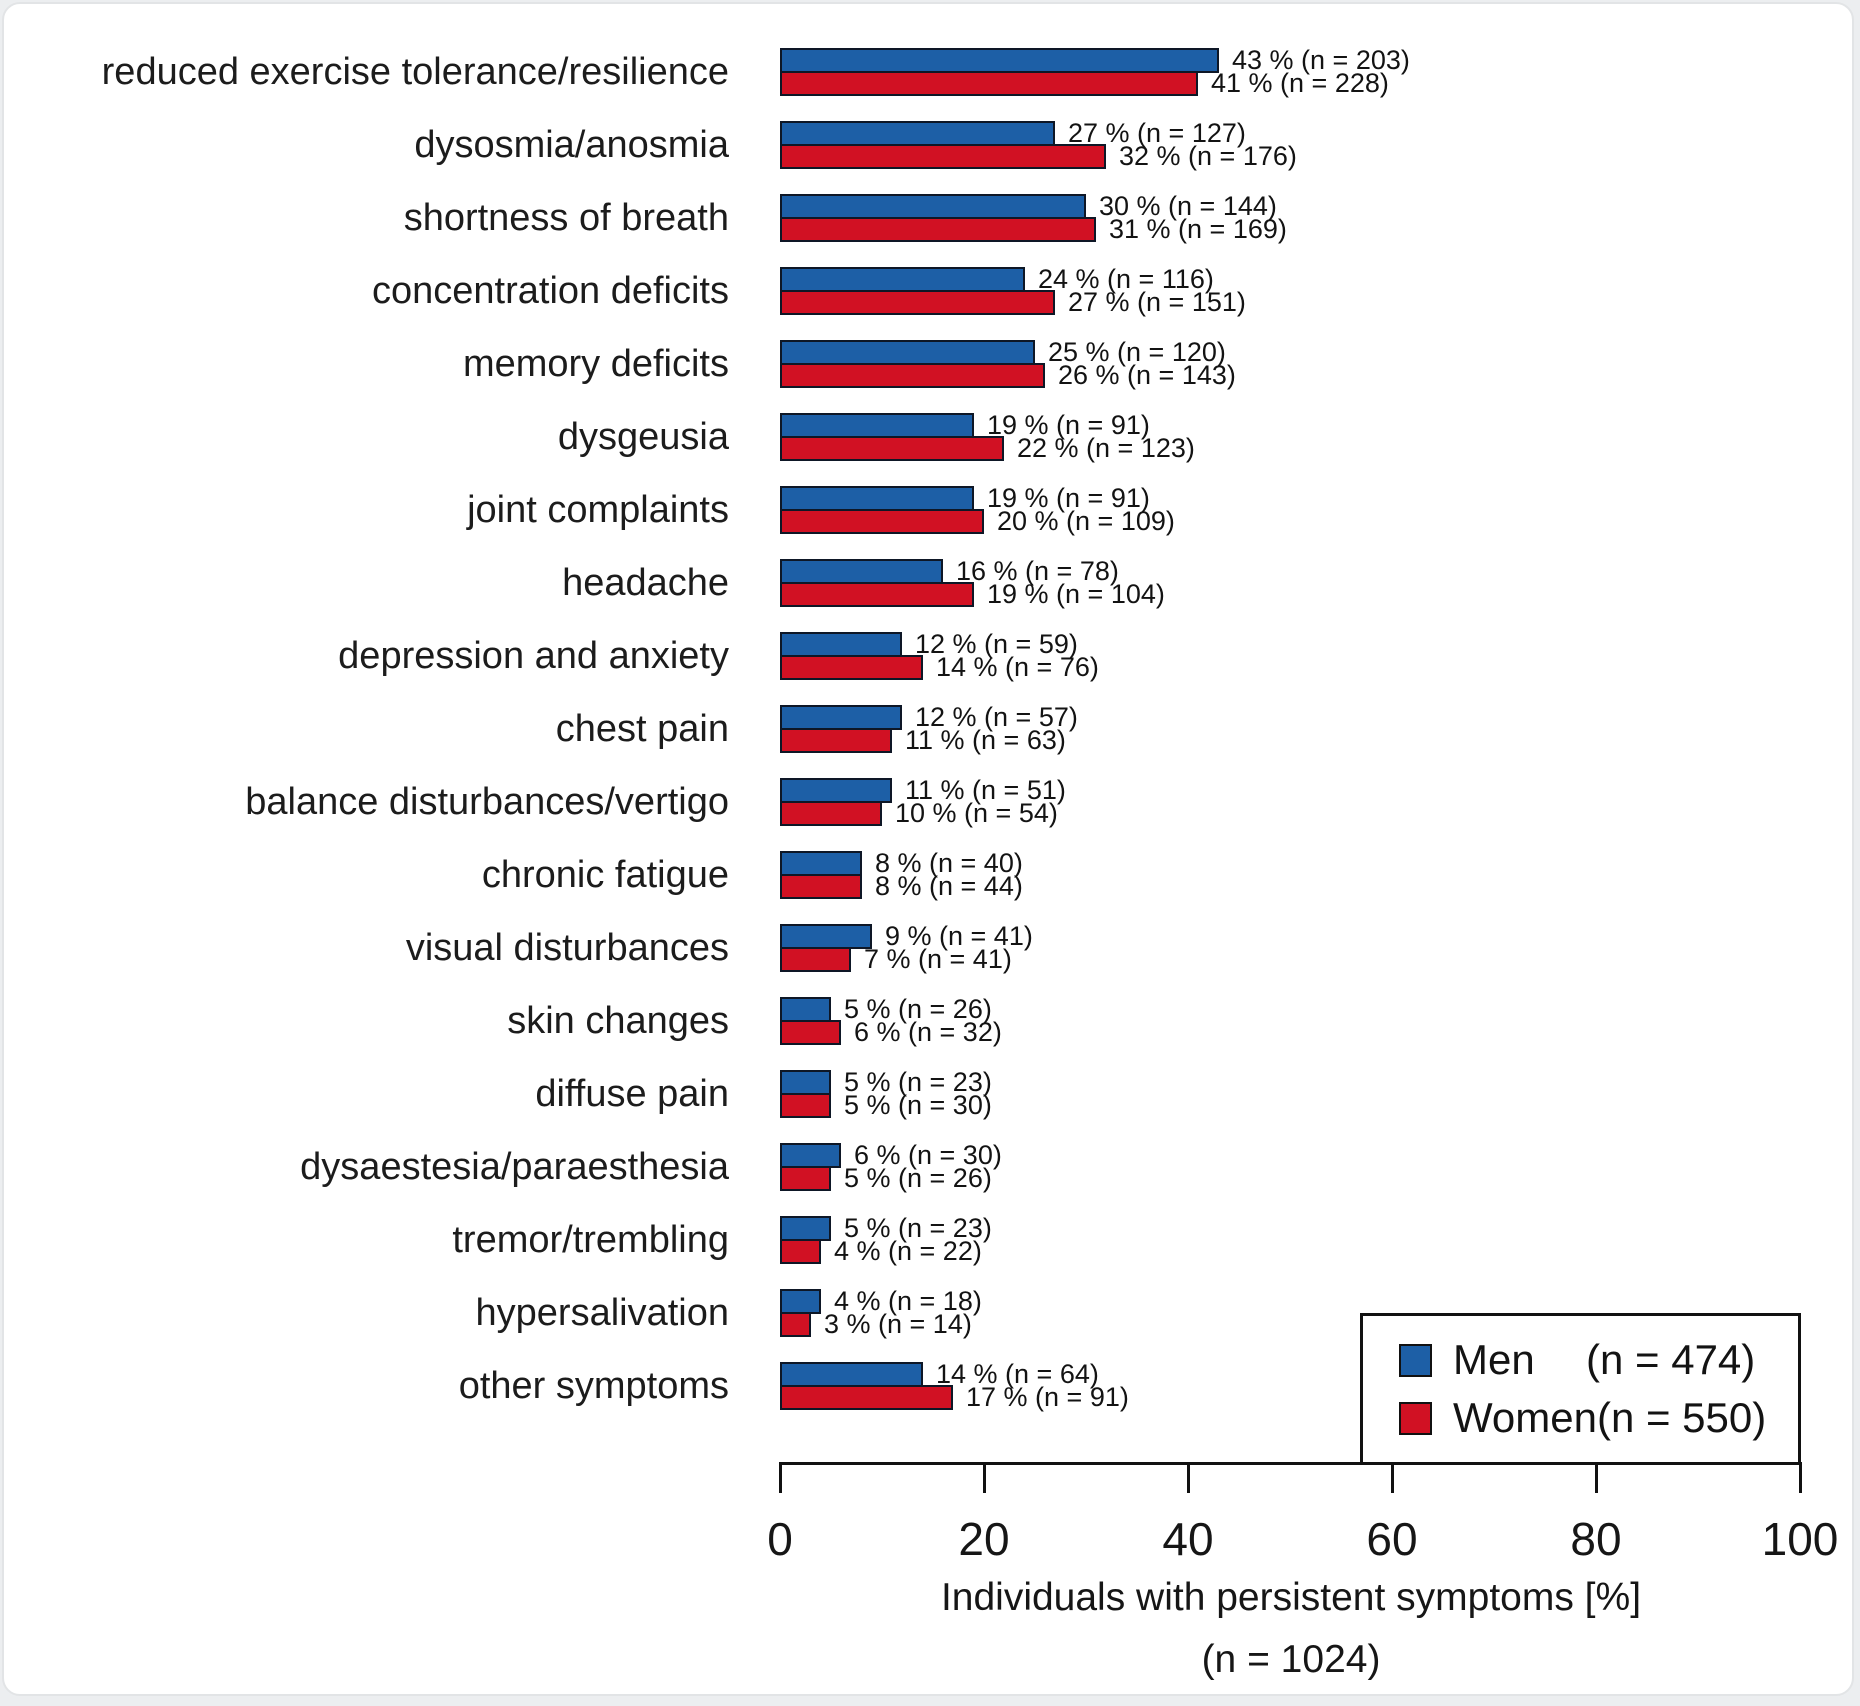 This screenshot has width=1860, height=1706. I want to click on women-bar-label: 19 % (n = 104), so click(1076, 594).